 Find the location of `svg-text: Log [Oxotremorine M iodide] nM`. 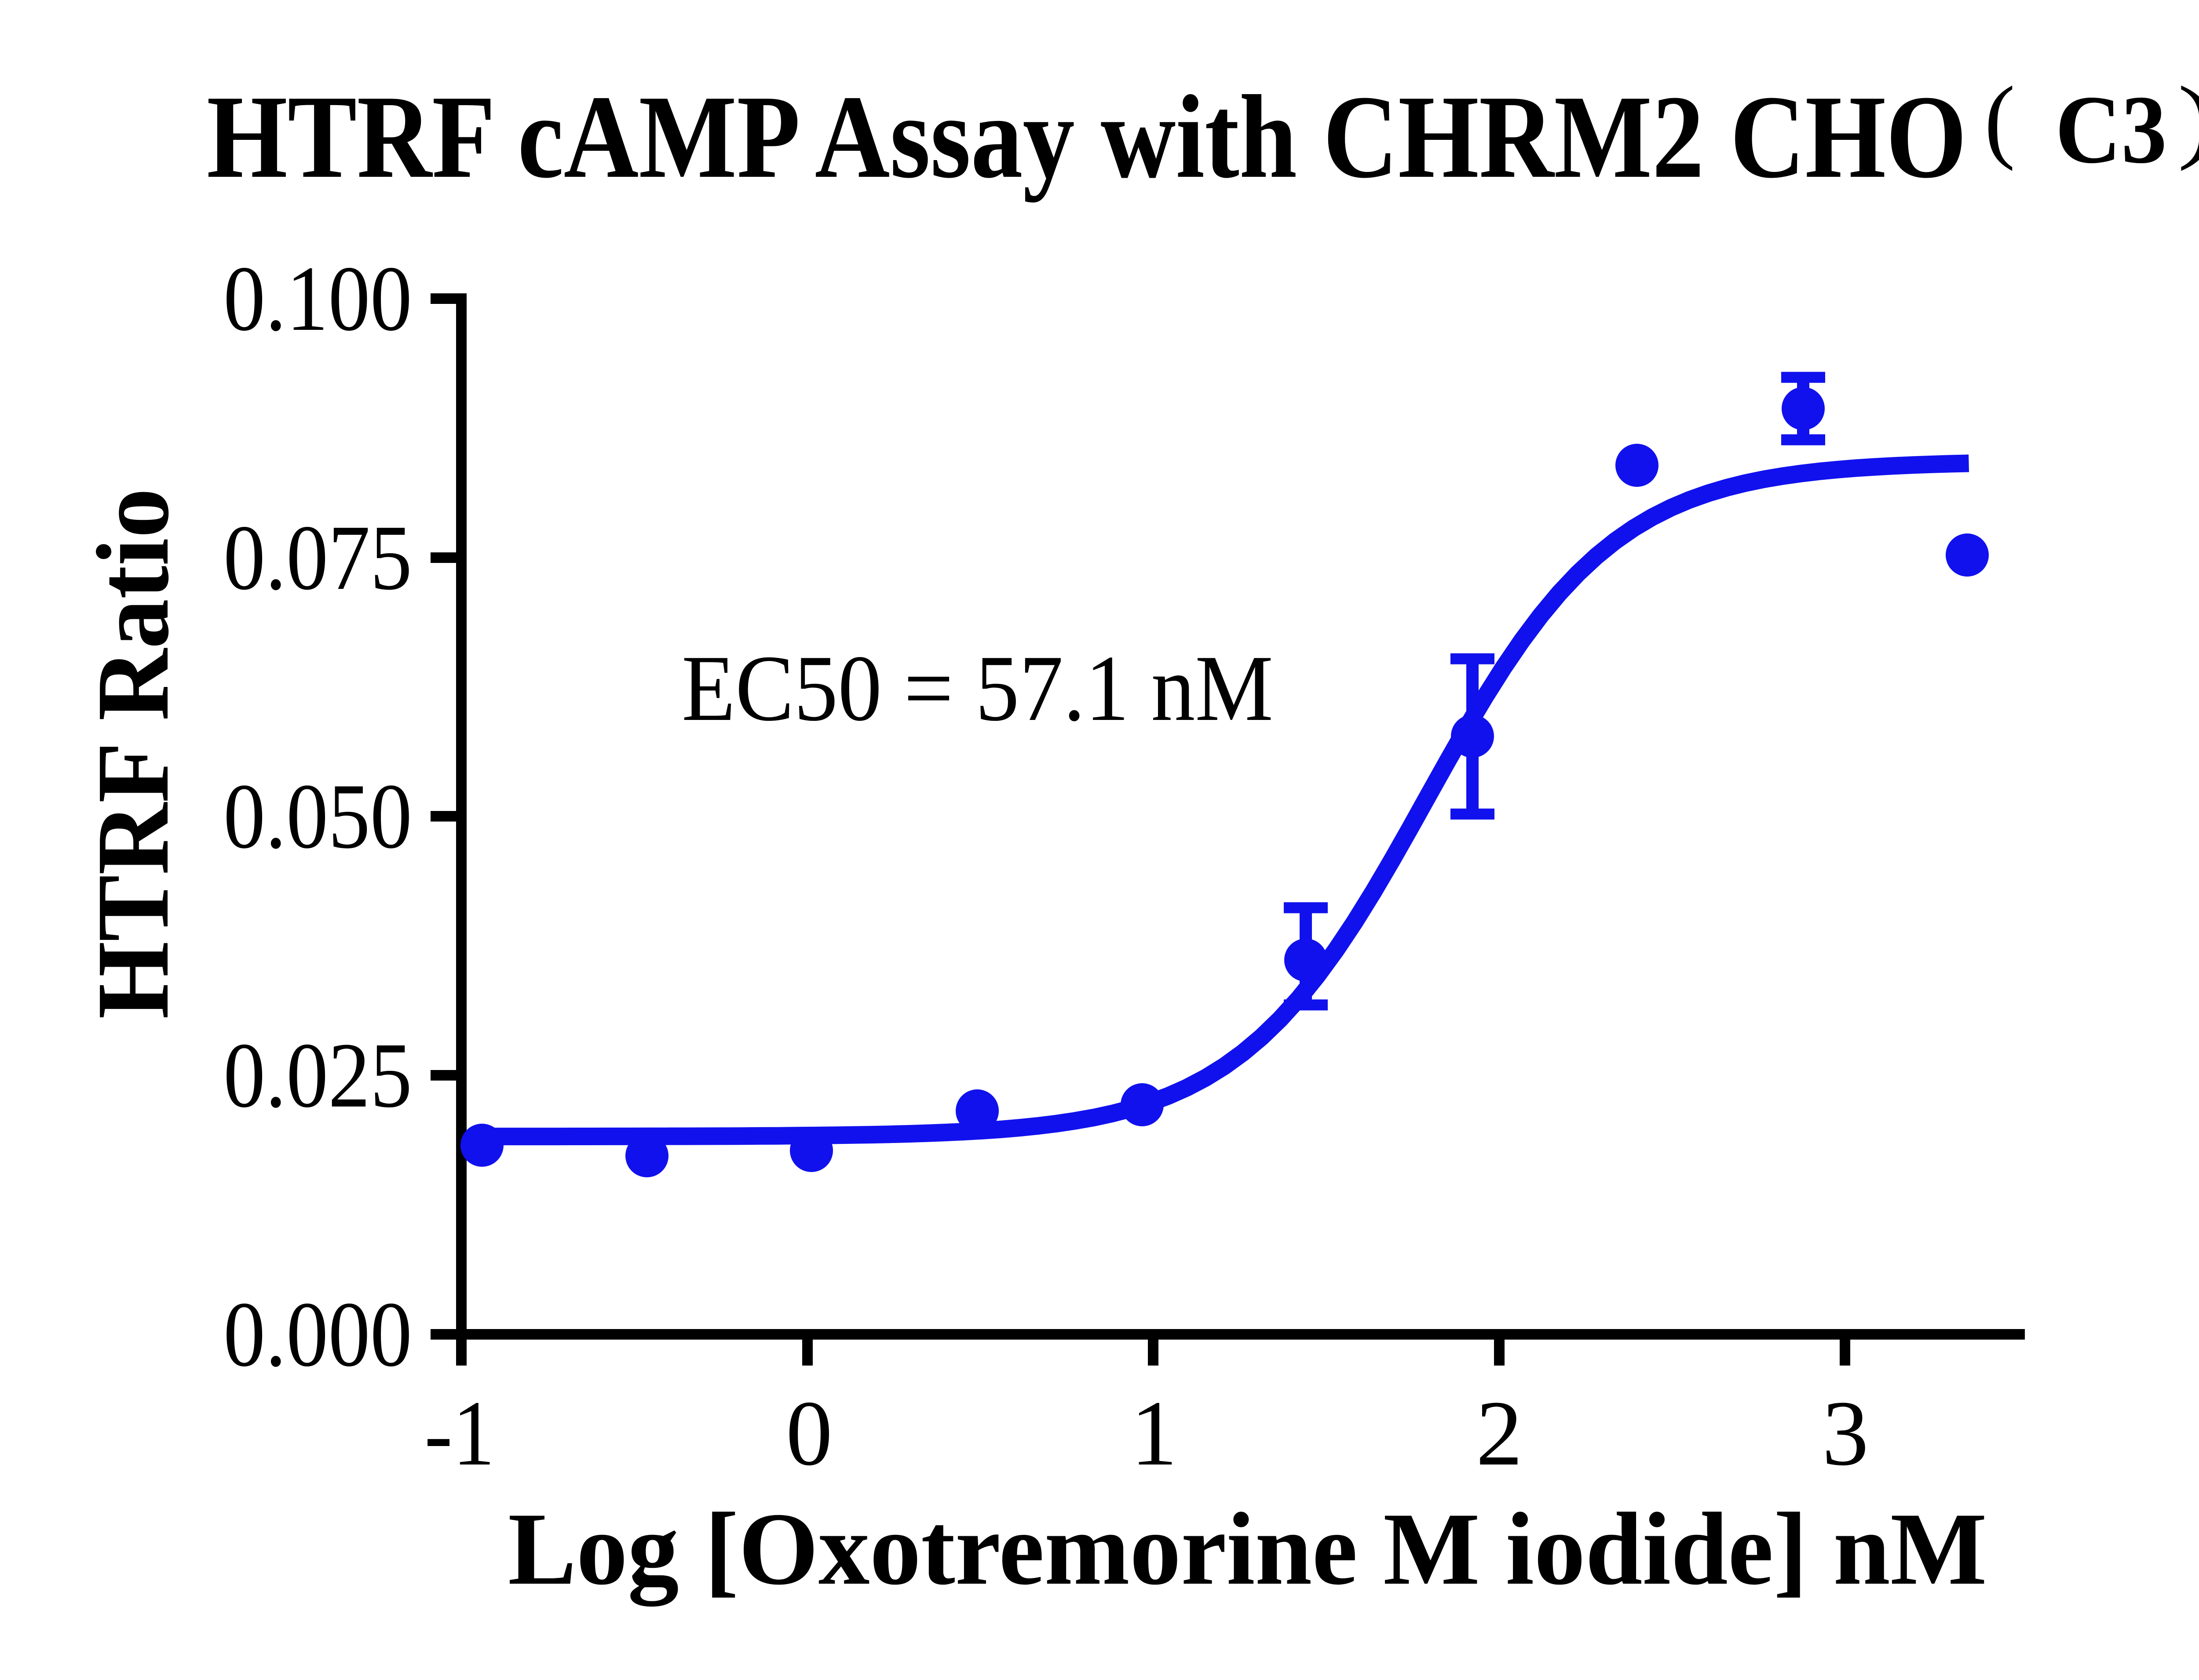

svg-text: Log [Oxotremorine M iodide] nM is located at coordinates (1247, 1549).